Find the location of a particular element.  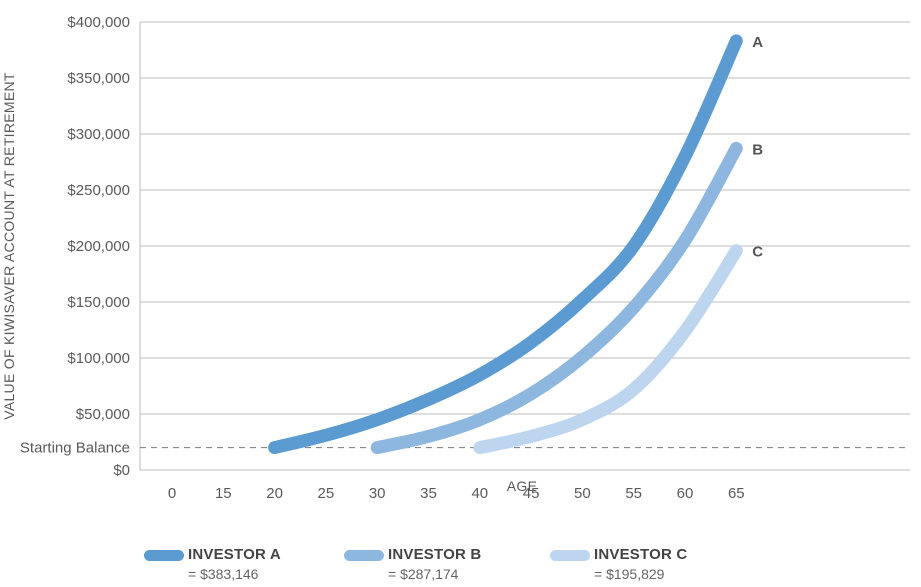

y-tick-label: $250,000 is located at coordinates (98, 190).